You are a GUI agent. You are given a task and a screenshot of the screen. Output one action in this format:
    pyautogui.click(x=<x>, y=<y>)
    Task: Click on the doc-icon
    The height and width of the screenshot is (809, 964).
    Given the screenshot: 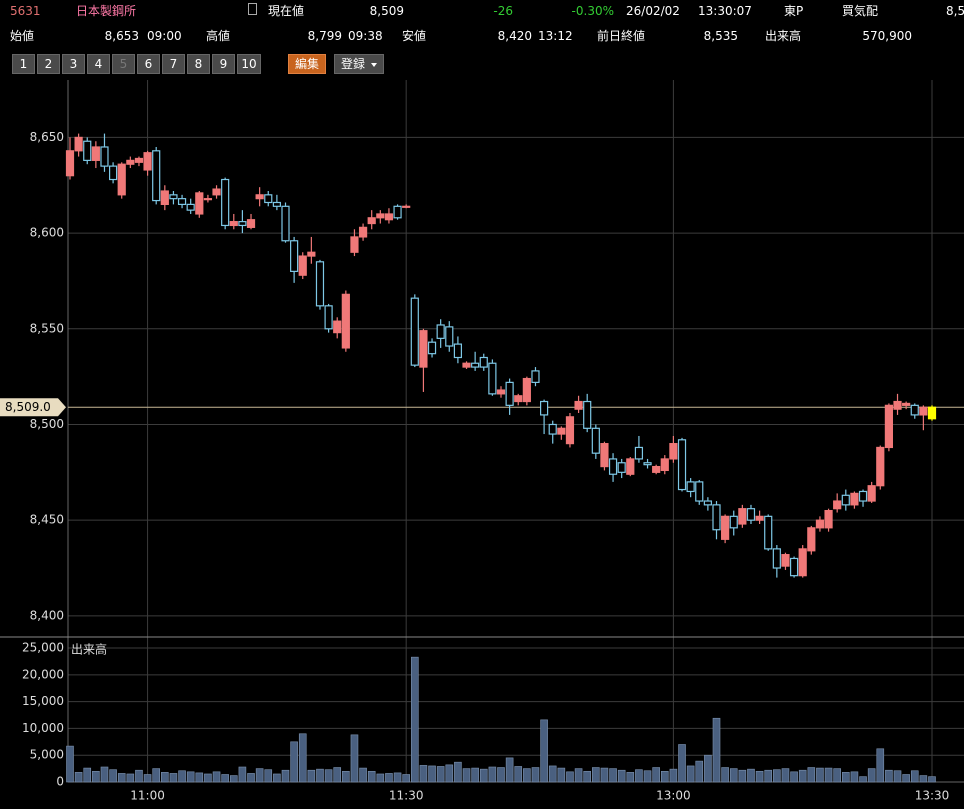 What is the action you would take?
    pyautogui.click(x=252, y=9)
    